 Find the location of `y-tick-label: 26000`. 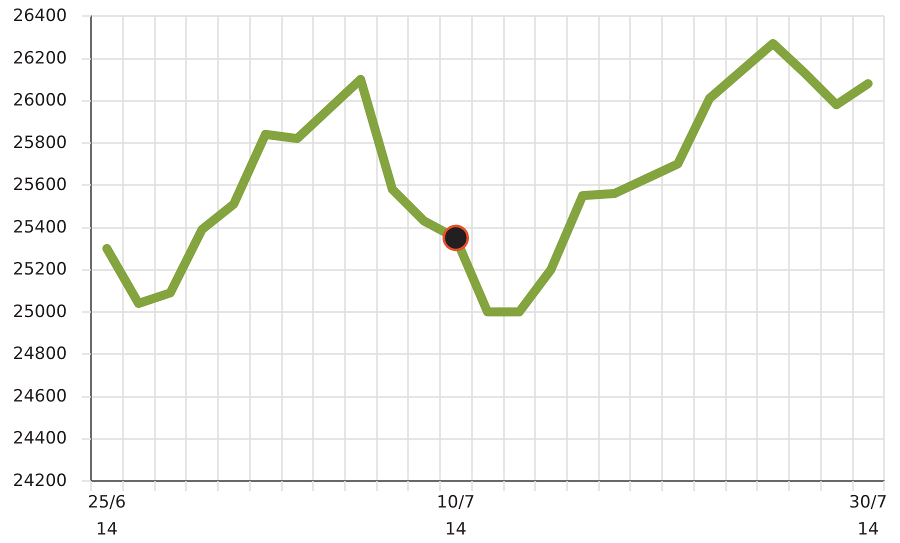

y-tick-label: 26000 is located at coordinates (39, 100).